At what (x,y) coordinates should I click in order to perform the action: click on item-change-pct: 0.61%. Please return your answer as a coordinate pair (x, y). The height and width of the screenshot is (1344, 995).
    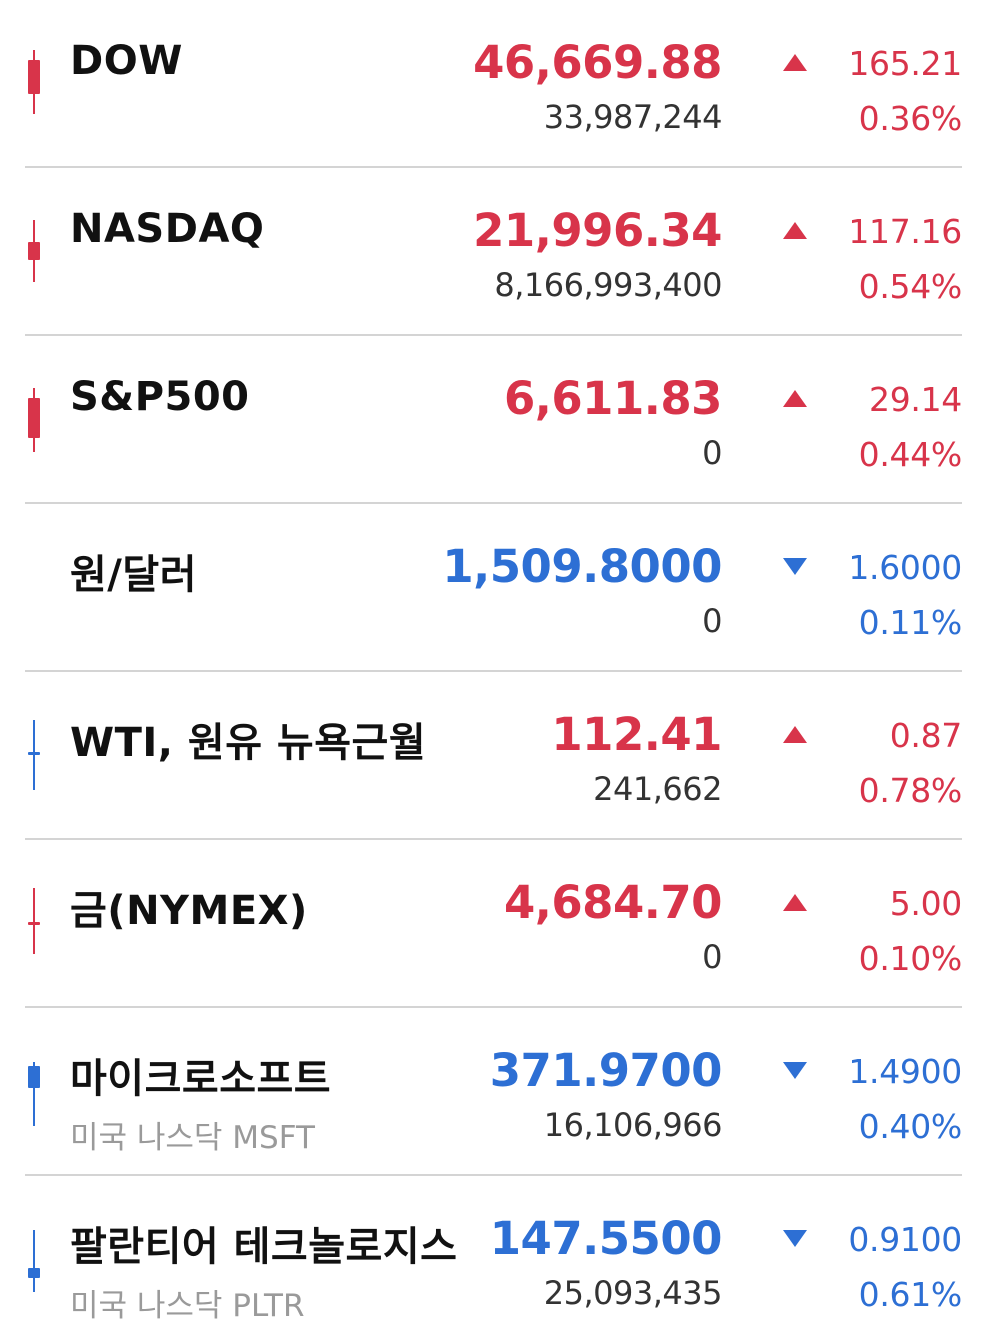
    Looking at the image, I should click on (910, 1294).